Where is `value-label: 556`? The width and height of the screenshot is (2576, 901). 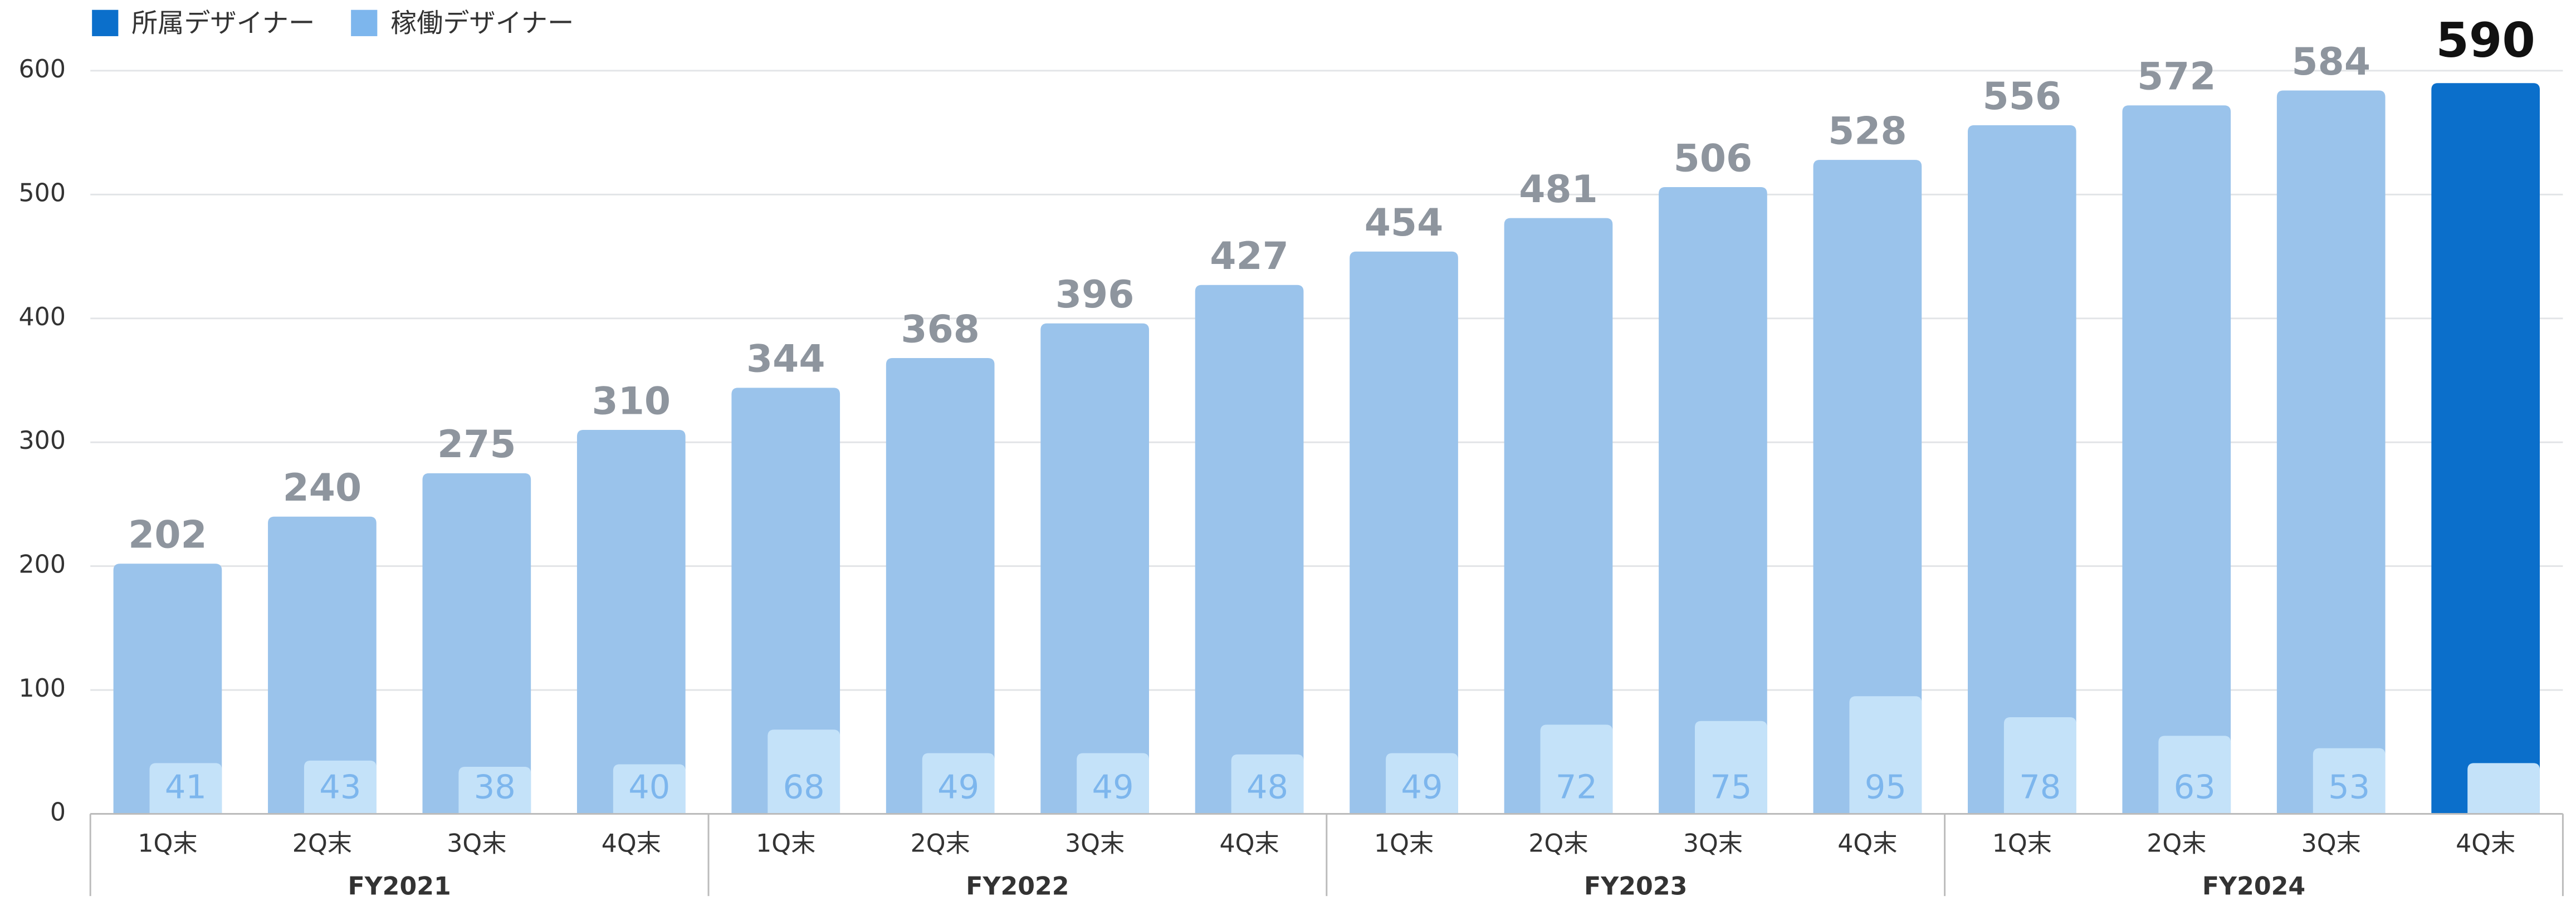 value-label: 556 is located at coordinates (2023, 97).